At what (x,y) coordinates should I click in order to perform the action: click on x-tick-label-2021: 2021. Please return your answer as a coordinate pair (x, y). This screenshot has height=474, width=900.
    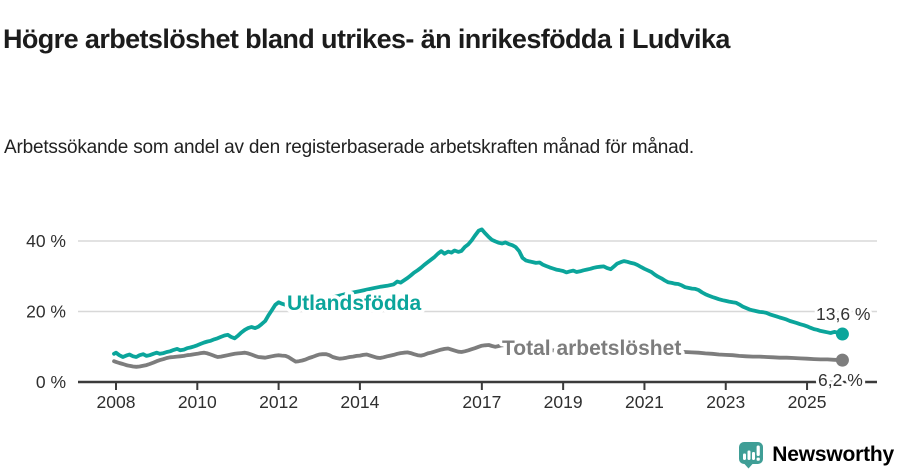
    Looking at the image, I should click on (644, 402).